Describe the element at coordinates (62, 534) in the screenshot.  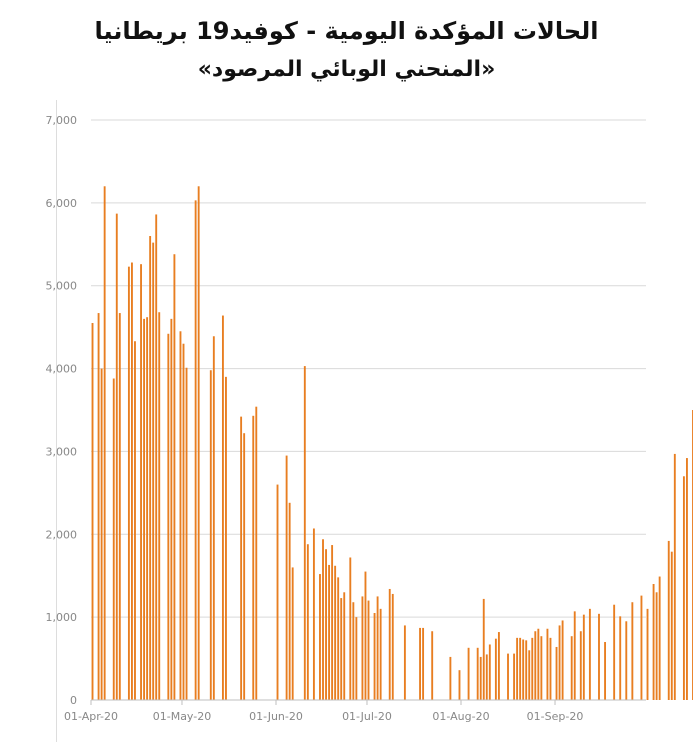
I see `y-tick-label: 2,000` at that location.